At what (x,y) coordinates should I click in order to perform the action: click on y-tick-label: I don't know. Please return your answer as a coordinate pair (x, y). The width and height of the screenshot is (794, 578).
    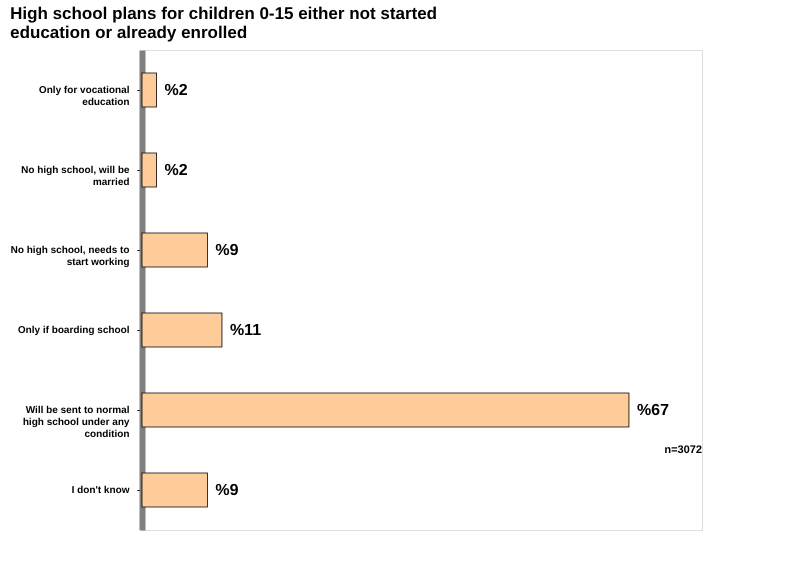
    Looking at the image, I should click on (101, 490).